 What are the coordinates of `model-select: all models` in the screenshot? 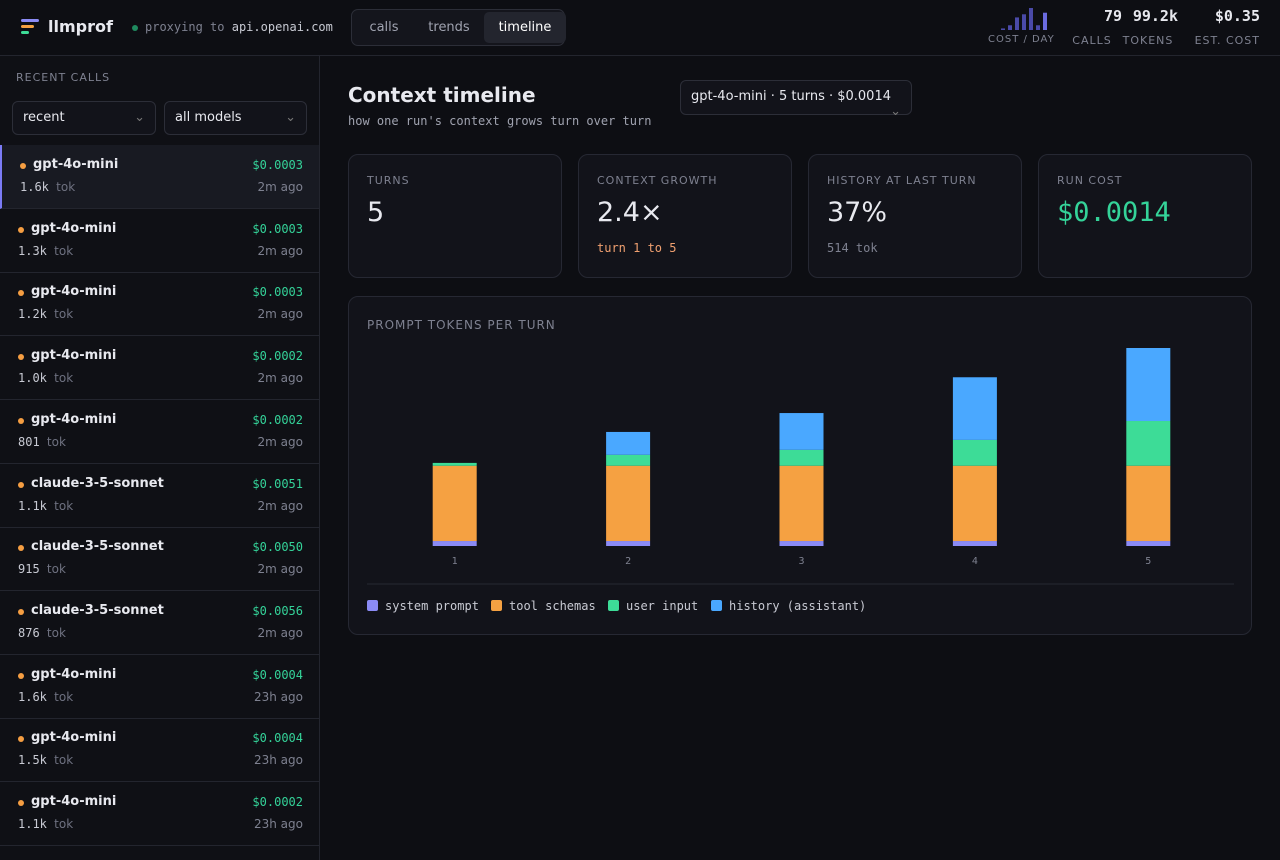 It's located at (235, 118).